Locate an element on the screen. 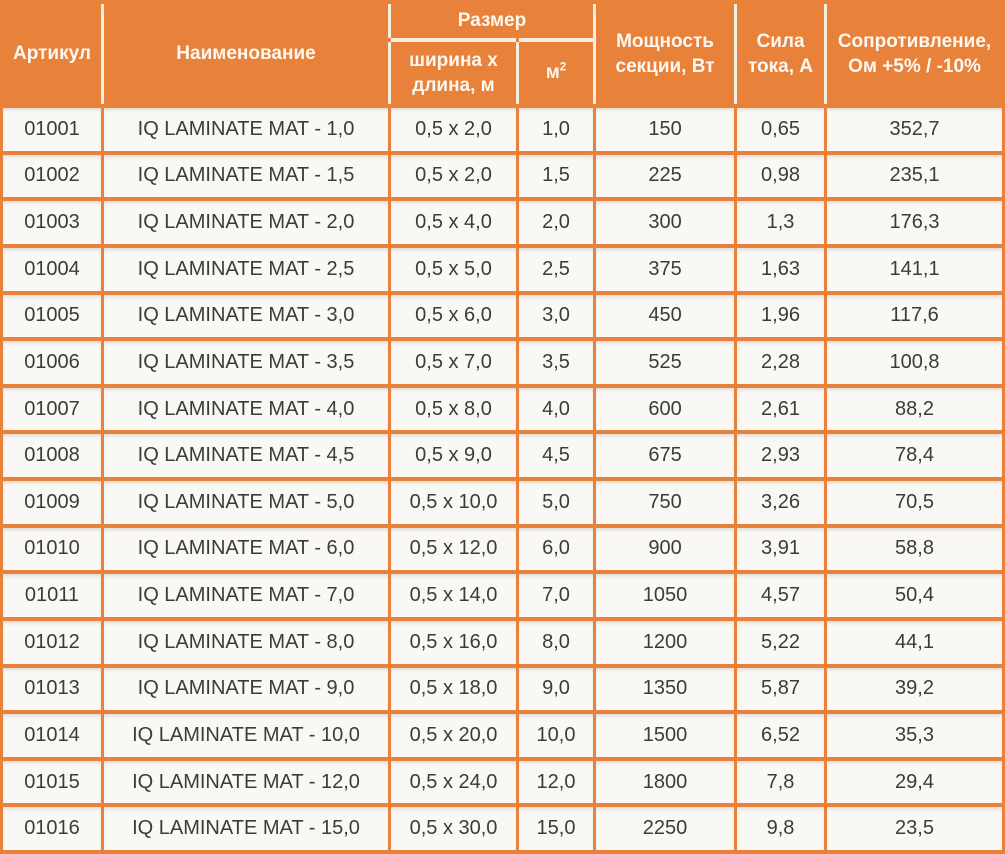  cell-power: 1800 is located at coordinates (665, 782).